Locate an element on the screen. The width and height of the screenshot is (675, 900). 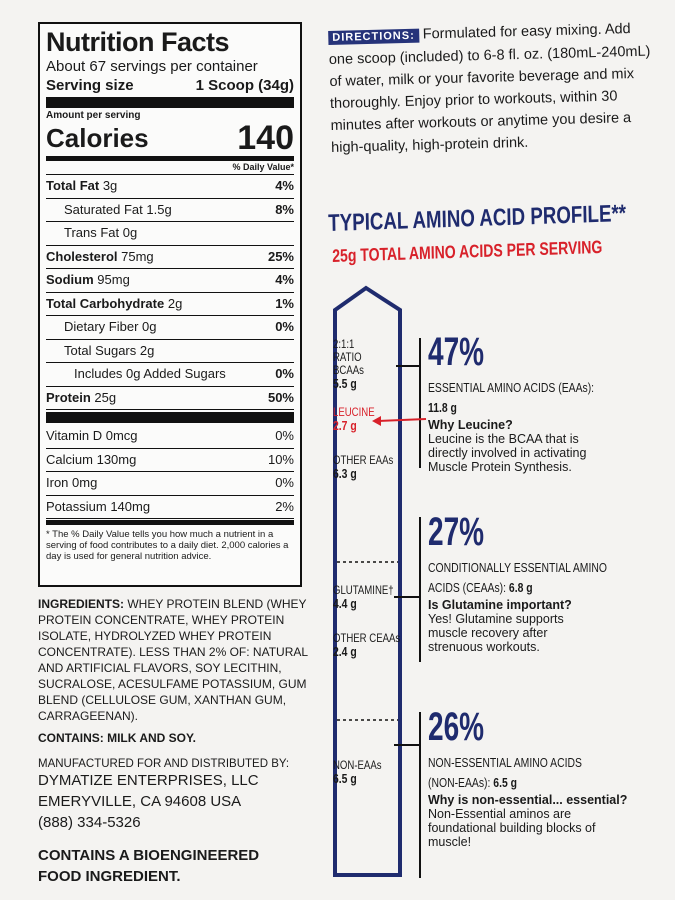
vitamin-label: Iron is located at coordinates (57, 482).